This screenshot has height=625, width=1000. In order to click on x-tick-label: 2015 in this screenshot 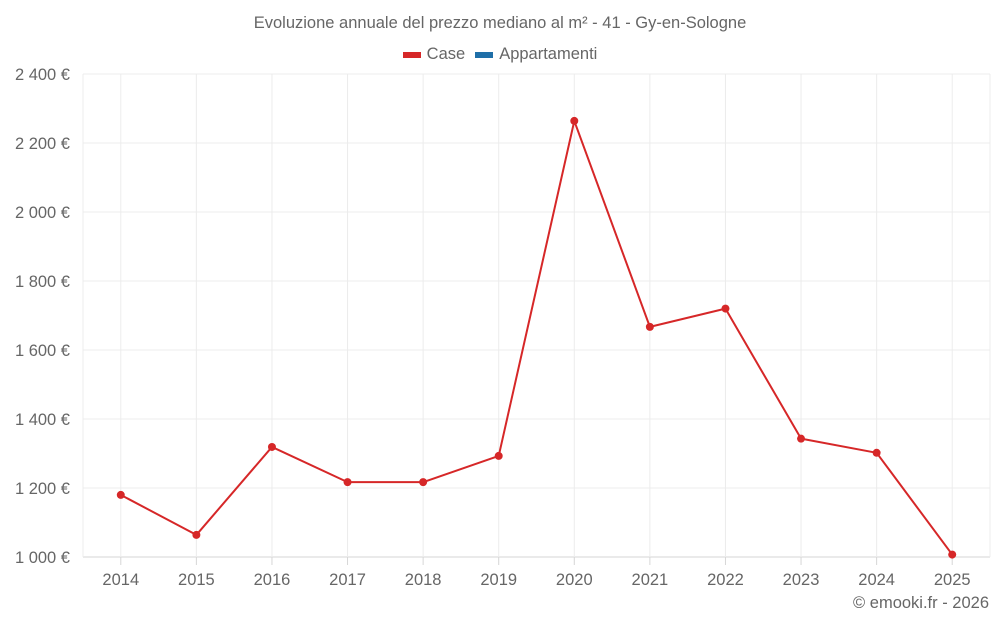, I will do `click(196, 580)`.